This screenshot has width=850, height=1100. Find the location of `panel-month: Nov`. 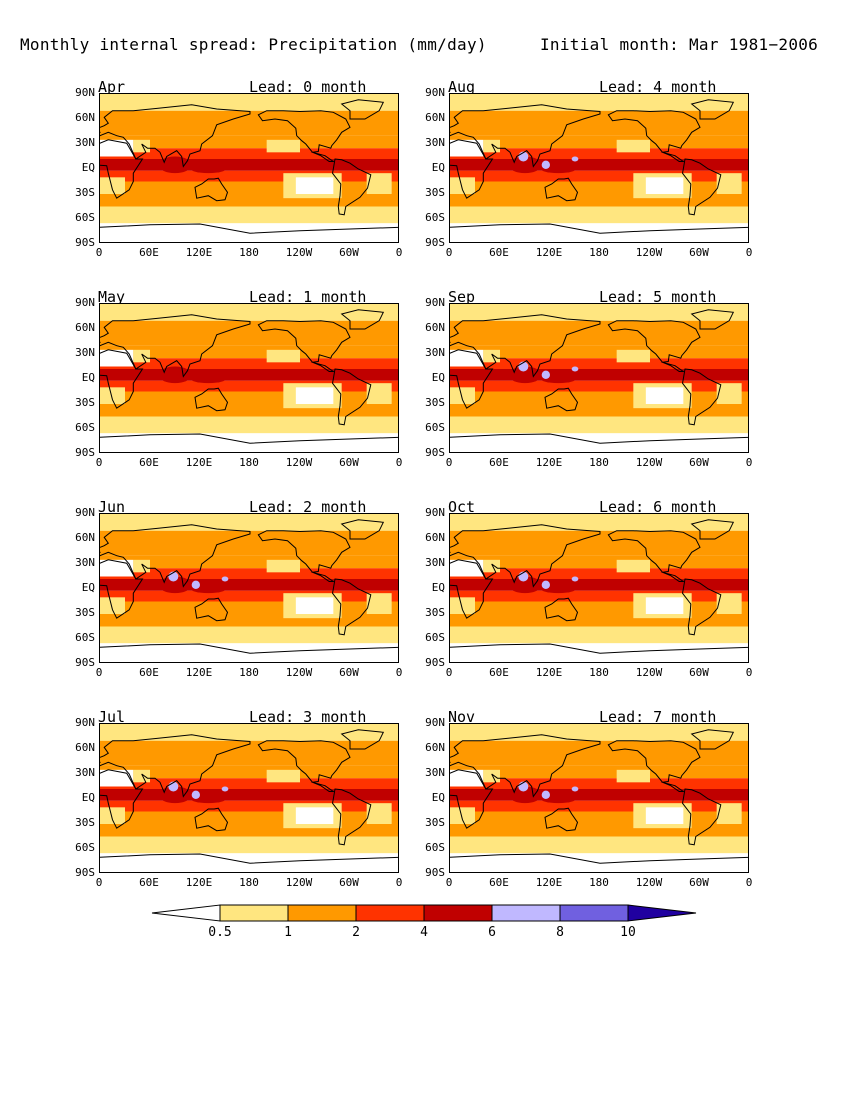

panel-month: Nov is located at coordinates (462, 717).